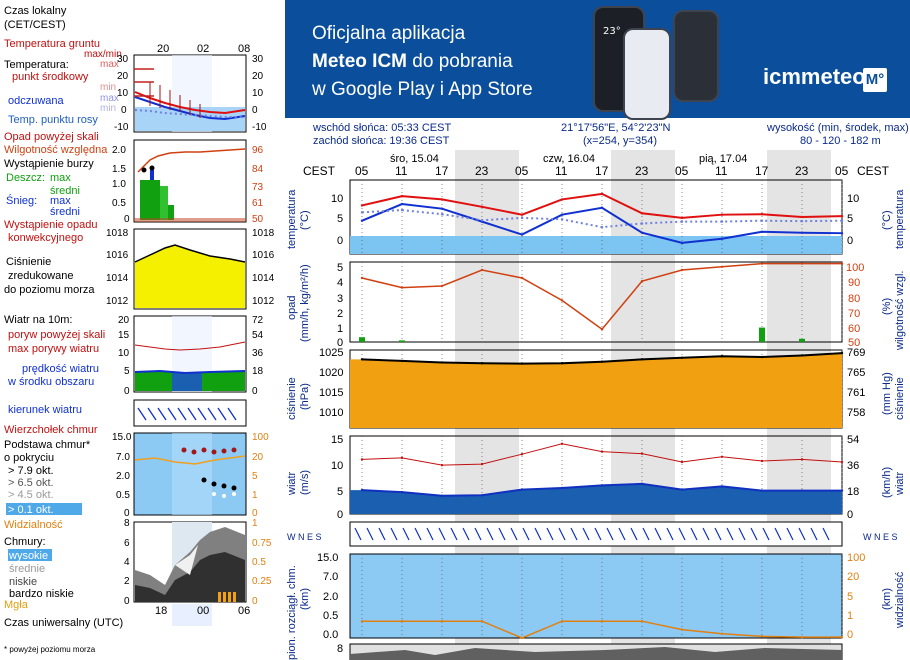  I want to click on legend-temp-tick-left-4: 0, so click(124, 110).